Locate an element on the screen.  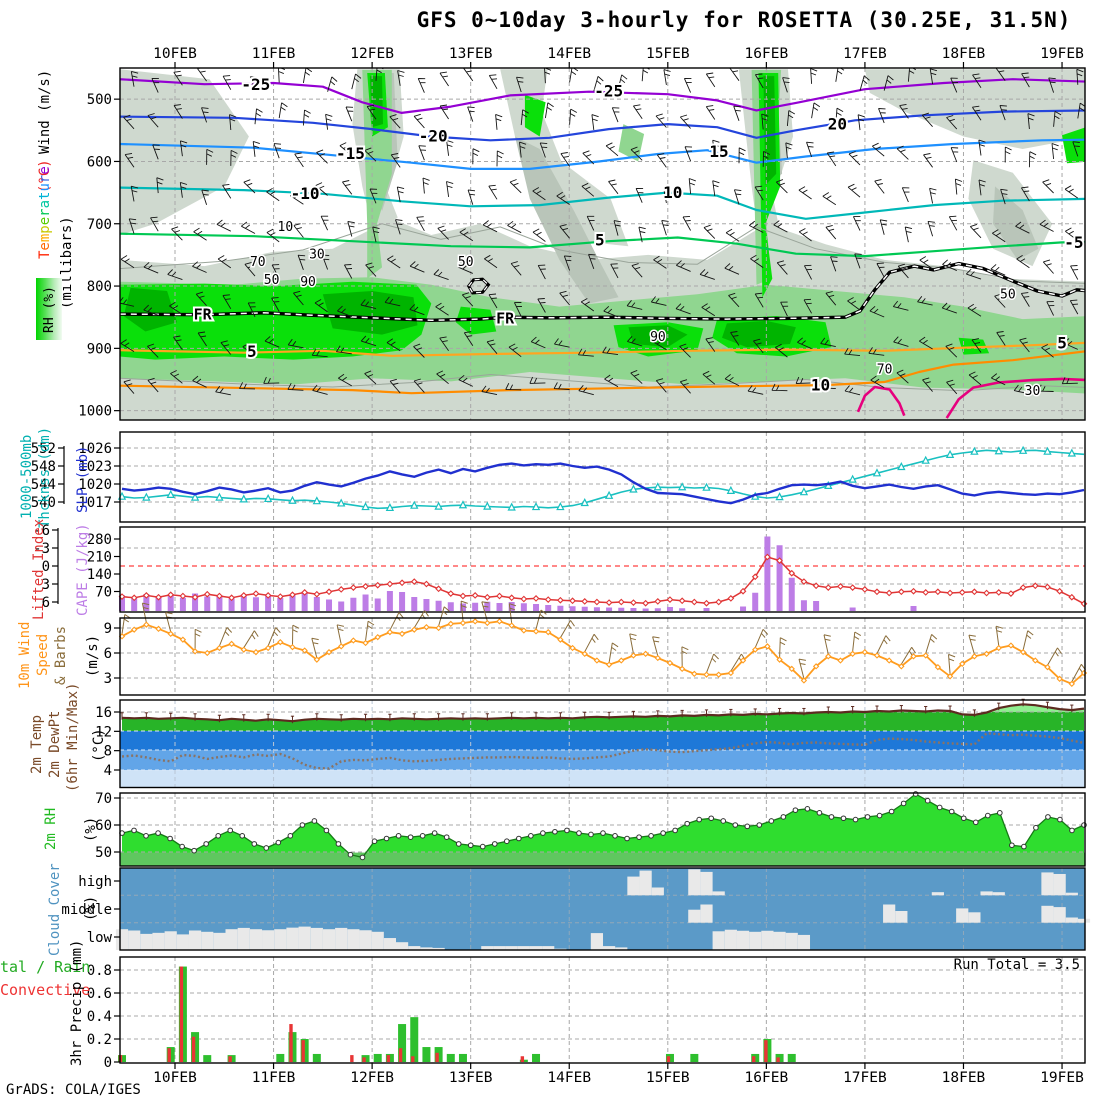
svg-text: 8 is located at coordinates (108, 752).